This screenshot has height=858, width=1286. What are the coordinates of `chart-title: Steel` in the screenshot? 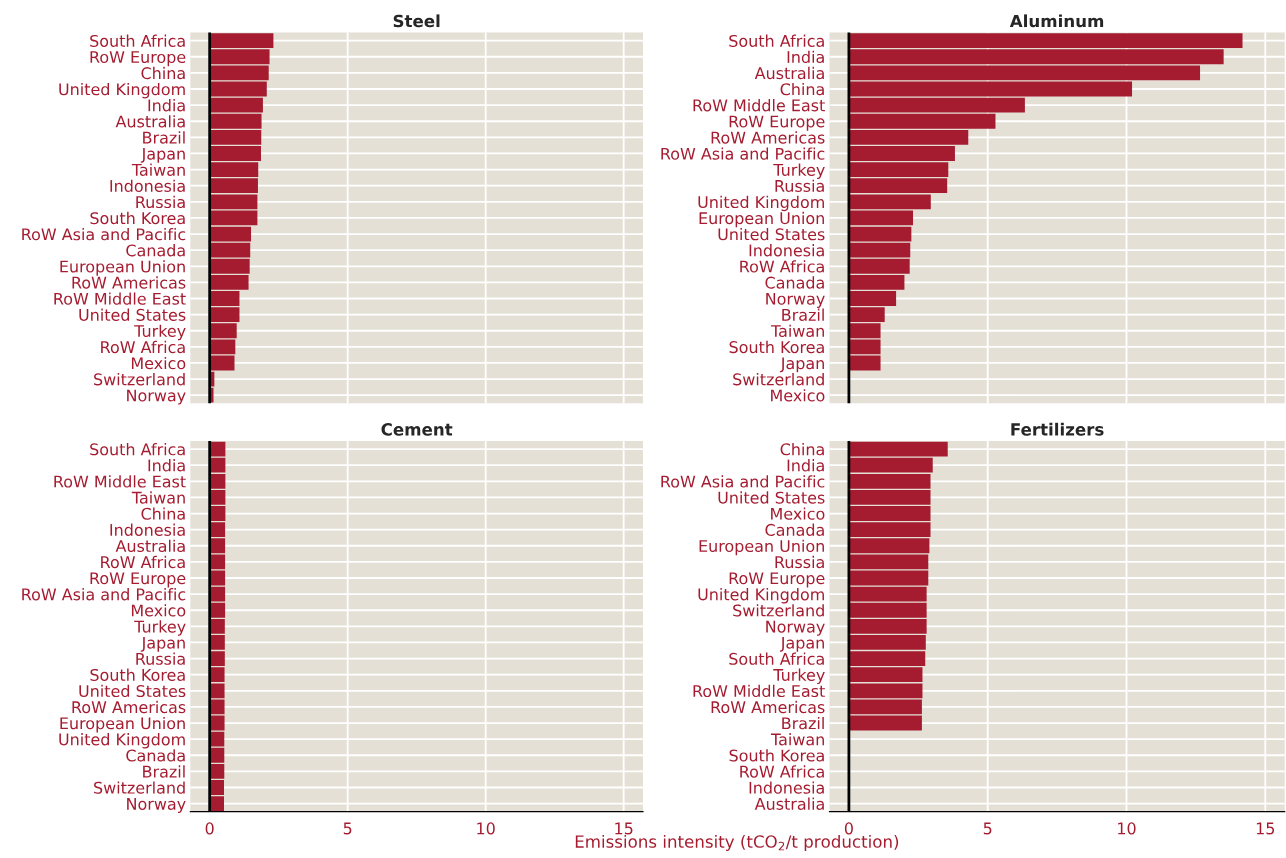 It's located at (416, 21).